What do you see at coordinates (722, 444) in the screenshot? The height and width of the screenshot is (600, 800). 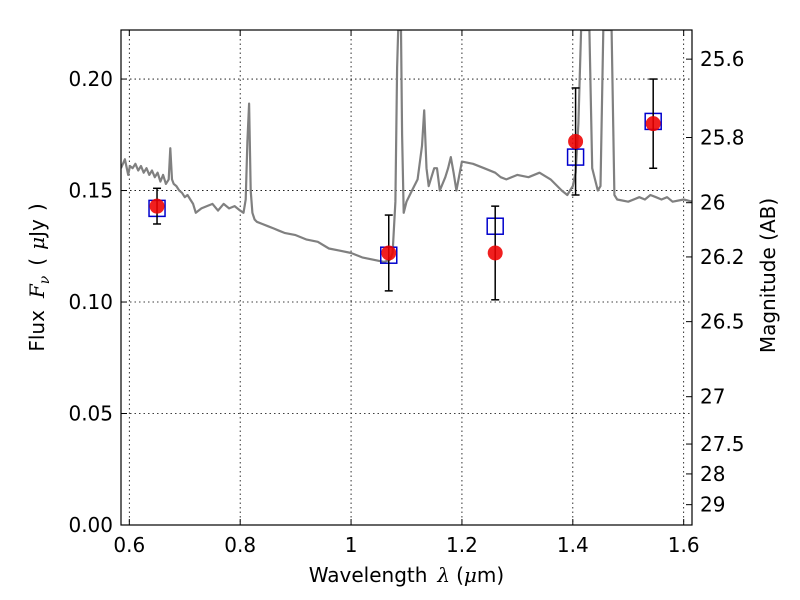 I see `mag-tick-label: 27.5` at bounding box center [722, 444].